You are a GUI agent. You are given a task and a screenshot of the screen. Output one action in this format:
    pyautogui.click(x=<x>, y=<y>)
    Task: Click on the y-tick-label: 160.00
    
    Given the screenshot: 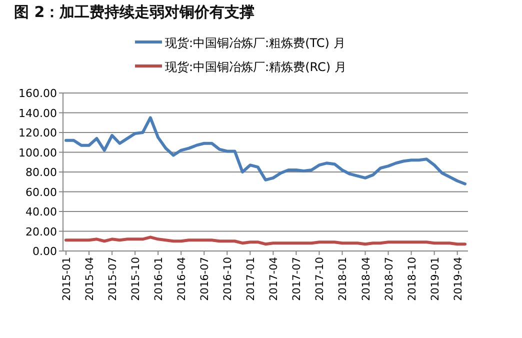 What is the action you would take?
    pyautogui.click(x=37, y=93)
    